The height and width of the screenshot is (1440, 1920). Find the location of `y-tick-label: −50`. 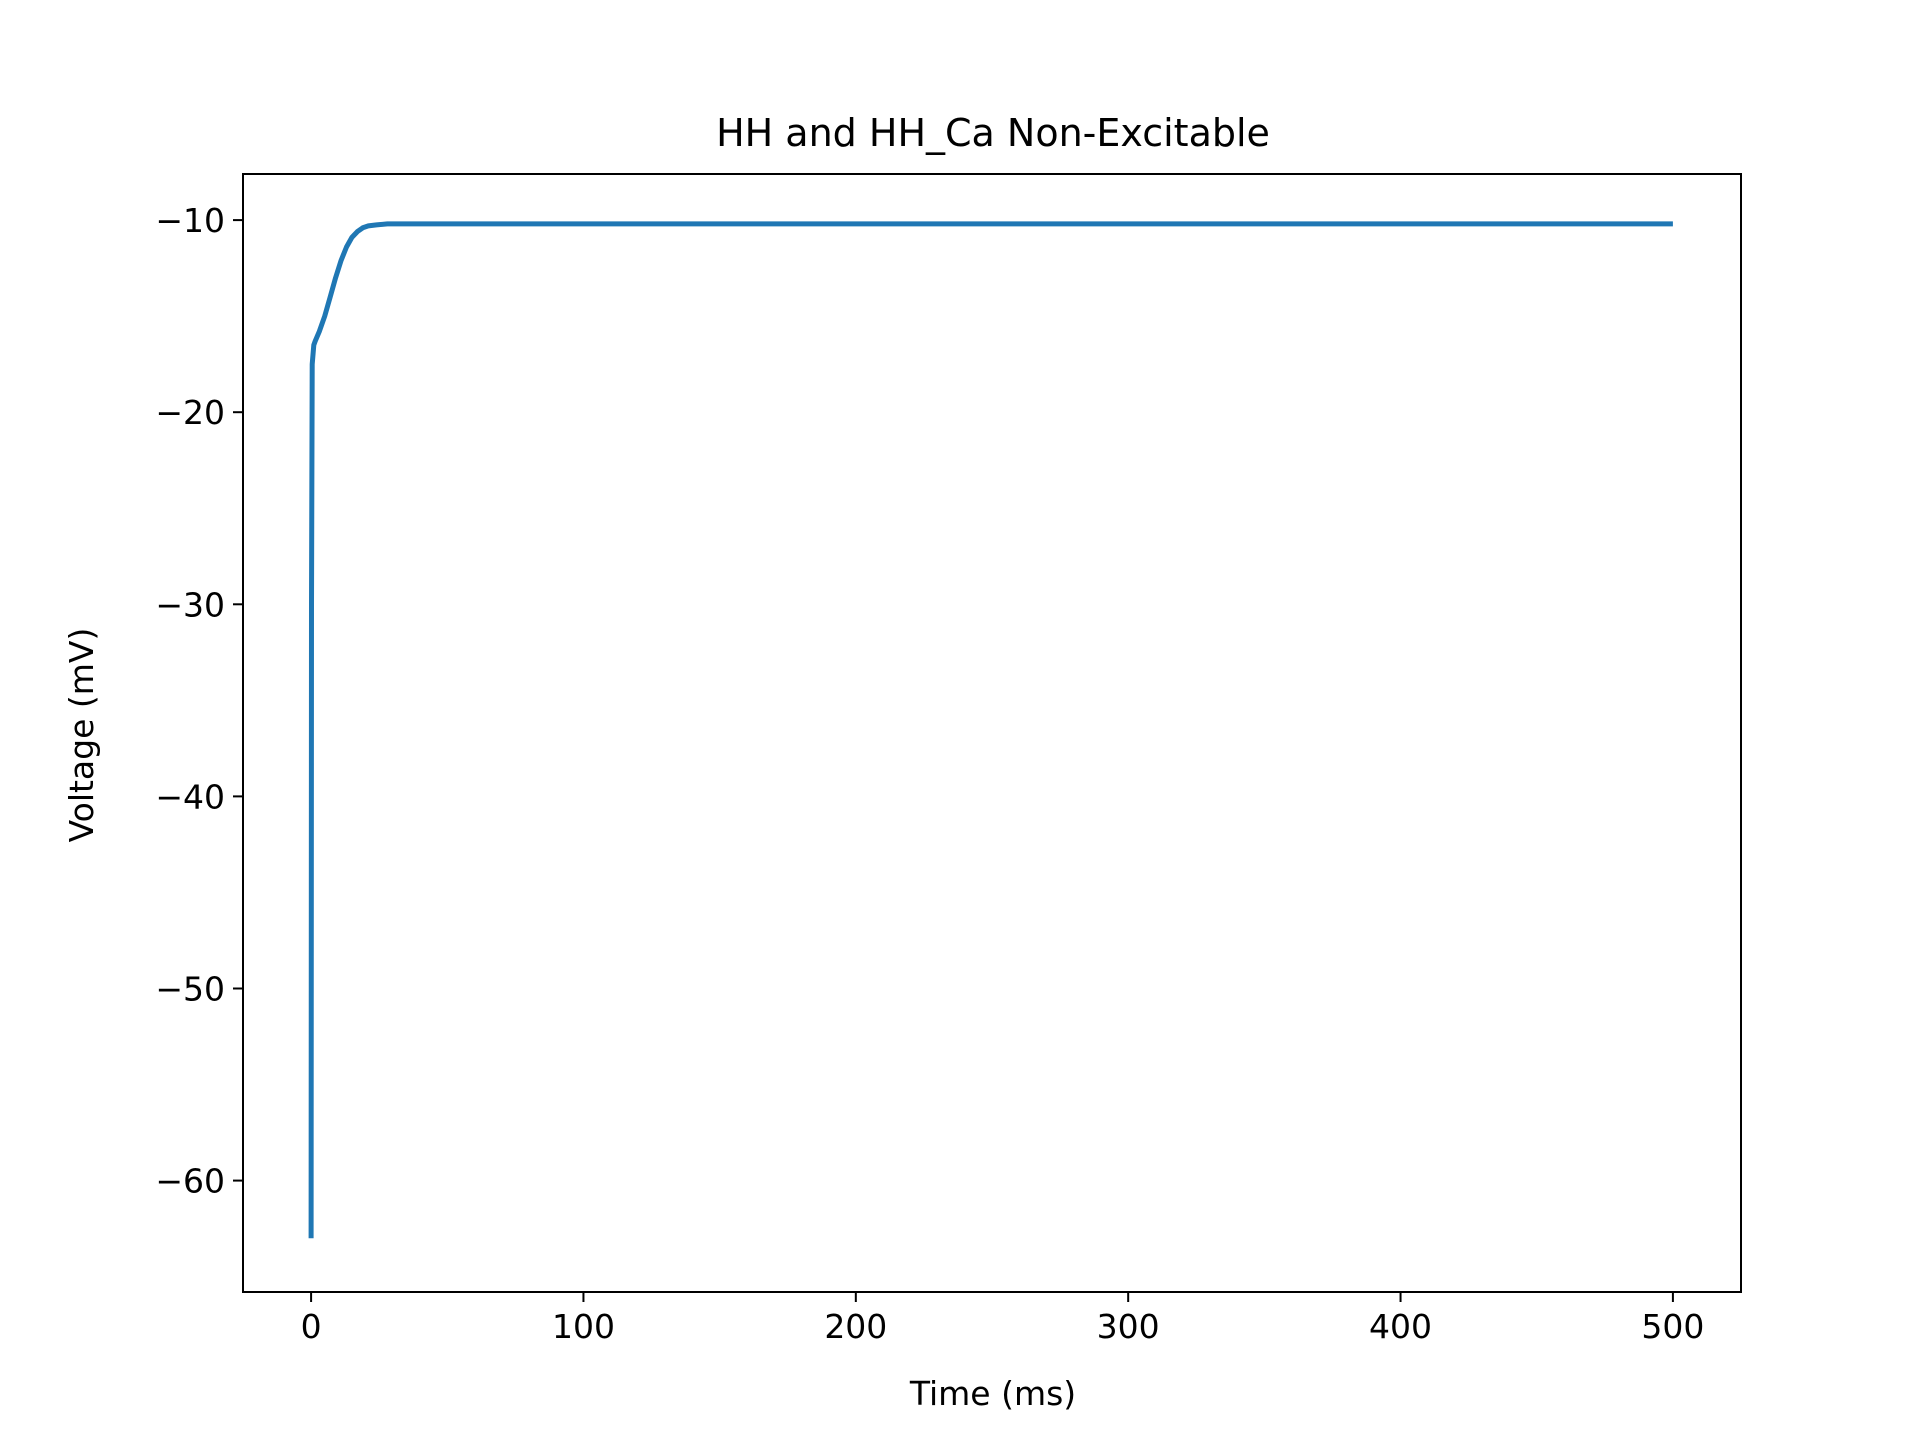

y-tick-label: −50 is located at coordinates (190, 988).